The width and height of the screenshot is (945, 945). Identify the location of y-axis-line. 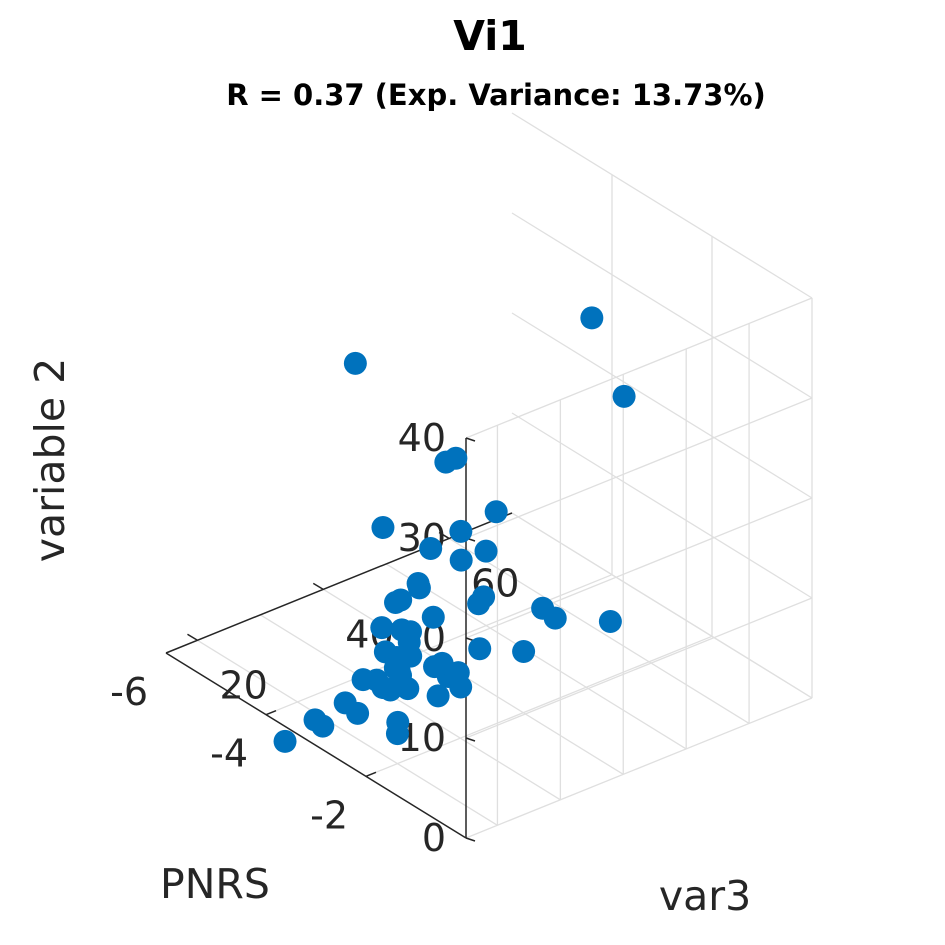
(316, 745).